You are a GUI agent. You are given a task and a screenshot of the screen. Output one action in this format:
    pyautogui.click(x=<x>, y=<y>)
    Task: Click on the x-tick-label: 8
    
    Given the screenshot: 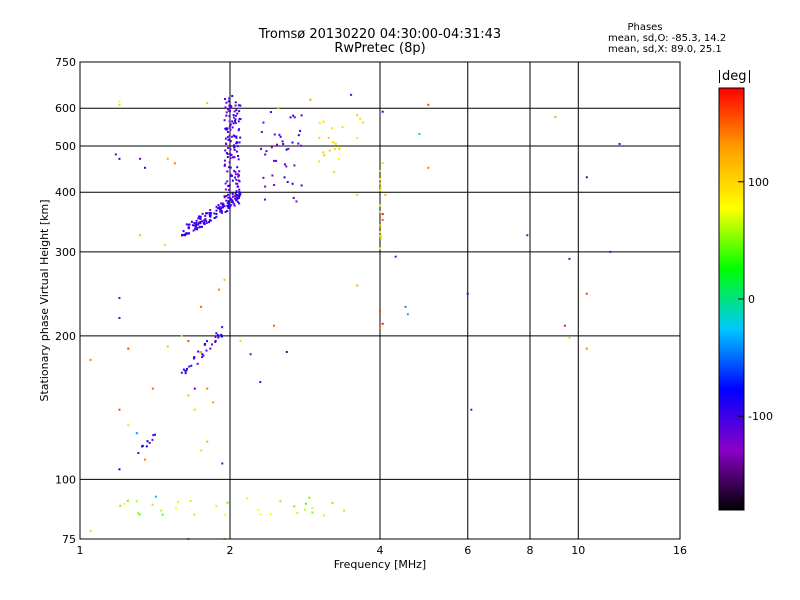 What is the action you would take?
    pyautogui.click(x=530, y=550)
    